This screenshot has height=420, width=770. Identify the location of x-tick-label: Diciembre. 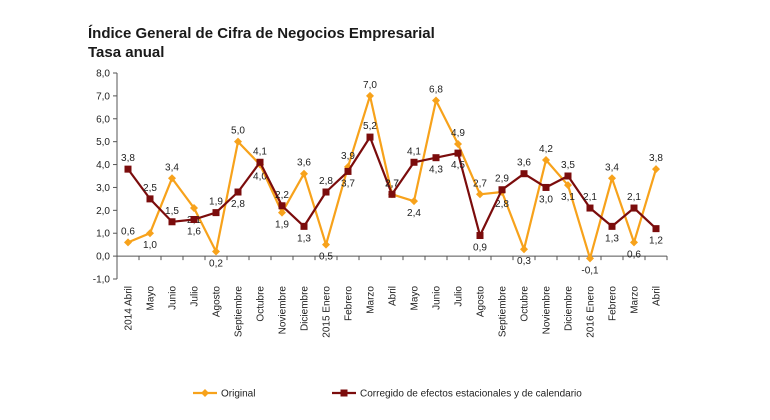
(305, 308).